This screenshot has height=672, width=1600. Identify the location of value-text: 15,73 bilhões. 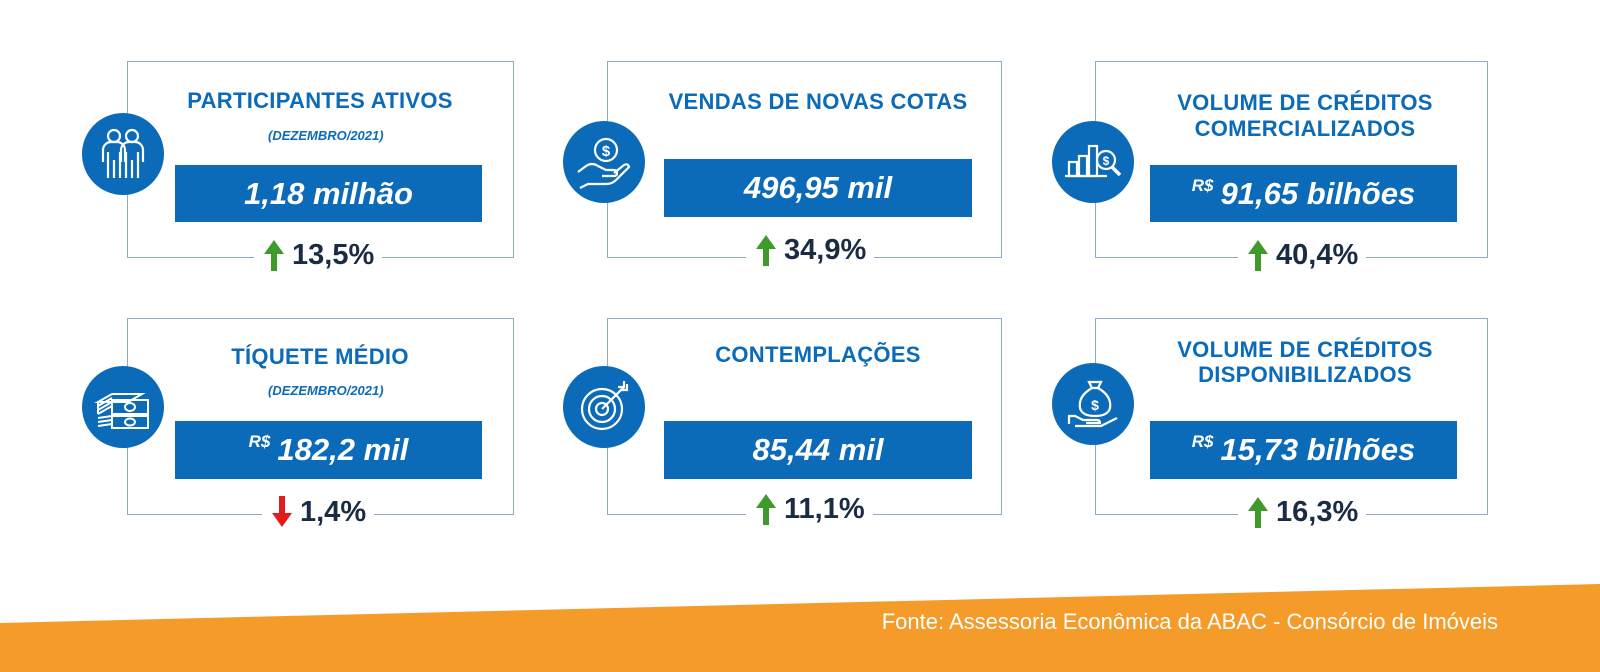
(1318, 449).